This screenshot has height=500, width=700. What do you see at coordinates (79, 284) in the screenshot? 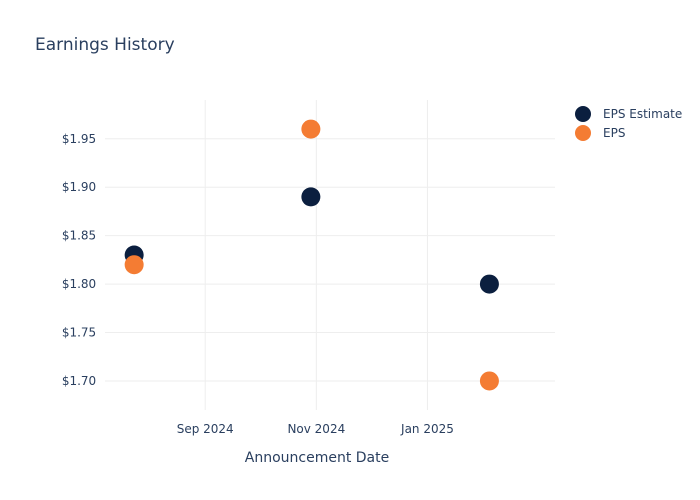
I see `y-tick-label: $1.80` at bounding box center [79, 284].